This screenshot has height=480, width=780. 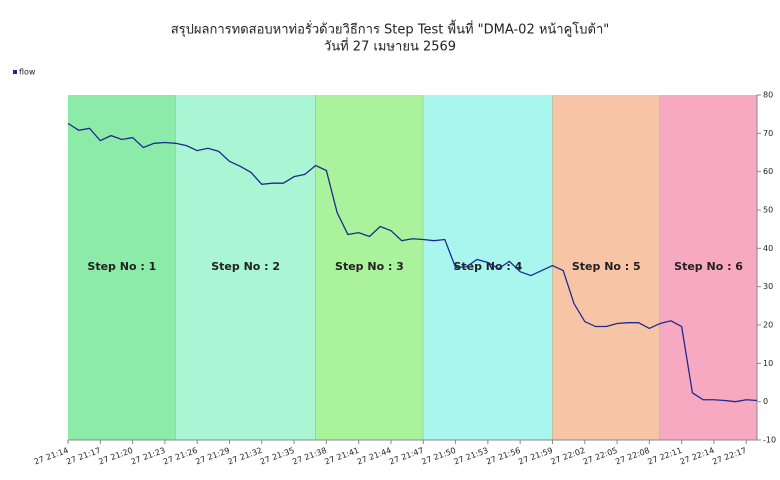 I want to click on y-tick-label: 60, so click(x=768, y=171).